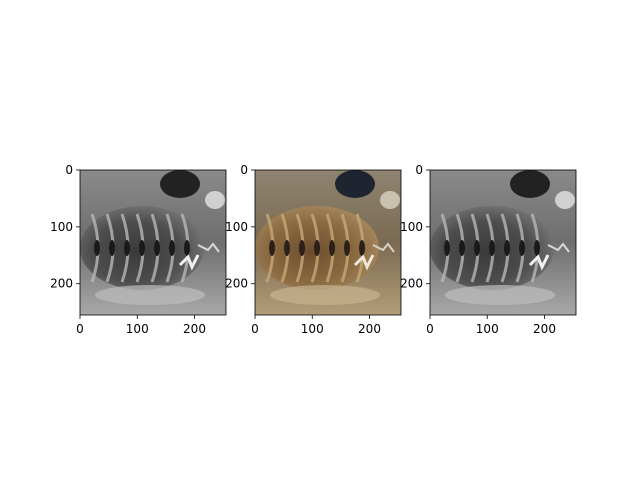 This screenshot has height=480, width=640. I want to click on panel-color-center: 0 100 200 0 100 200, so click(313, 249).